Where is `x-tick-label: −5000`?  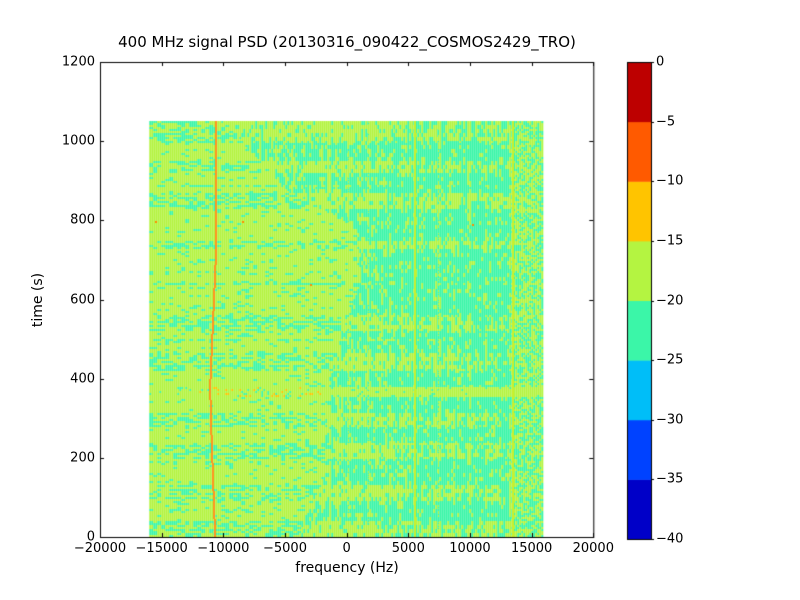 x-tick-label: −5000 is located at coordinates (284, 548).